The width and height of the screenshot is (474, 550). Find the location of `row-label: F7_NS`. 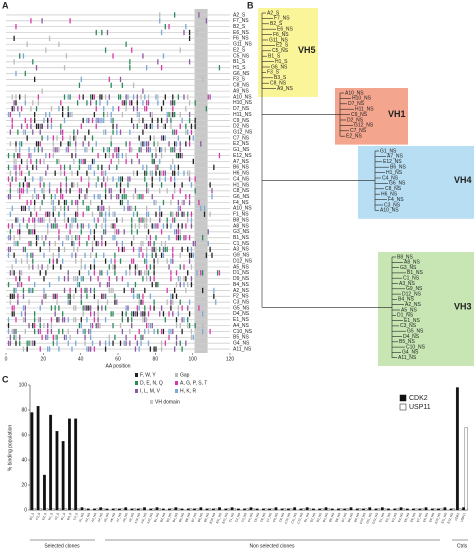

row-label: F7_NS is located at coordinates (241, 21).